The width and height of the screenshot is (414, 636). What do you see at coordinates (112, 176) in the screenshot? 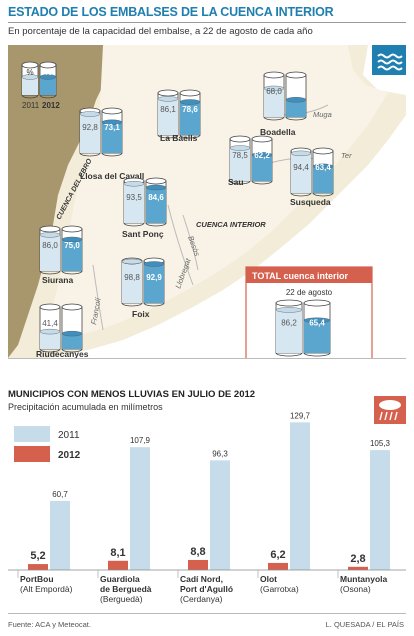
I see `reservoir-name: Llosa del Cavall` at bounding box center [112, 176].